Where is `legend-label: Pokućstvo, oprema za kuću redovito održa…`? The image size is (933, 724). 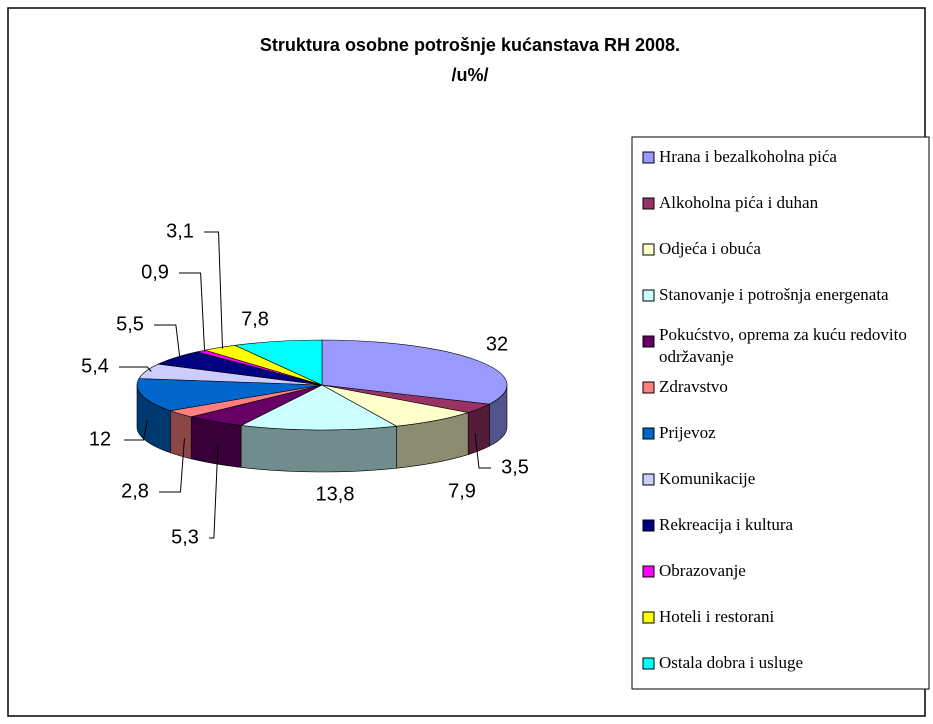
legend-label: Pokućstvo, oprema za kuću redovito održa… is located at coordinates (785, 345).